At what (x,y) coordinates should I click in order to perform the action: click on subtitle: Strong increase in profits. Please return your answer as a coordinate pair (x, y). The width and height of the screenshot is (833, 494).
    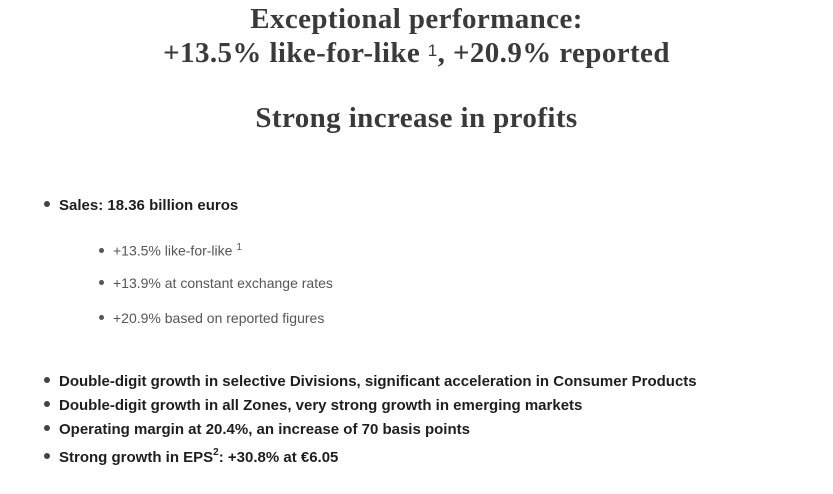
    Looking at the image, I should click on (416, 118).